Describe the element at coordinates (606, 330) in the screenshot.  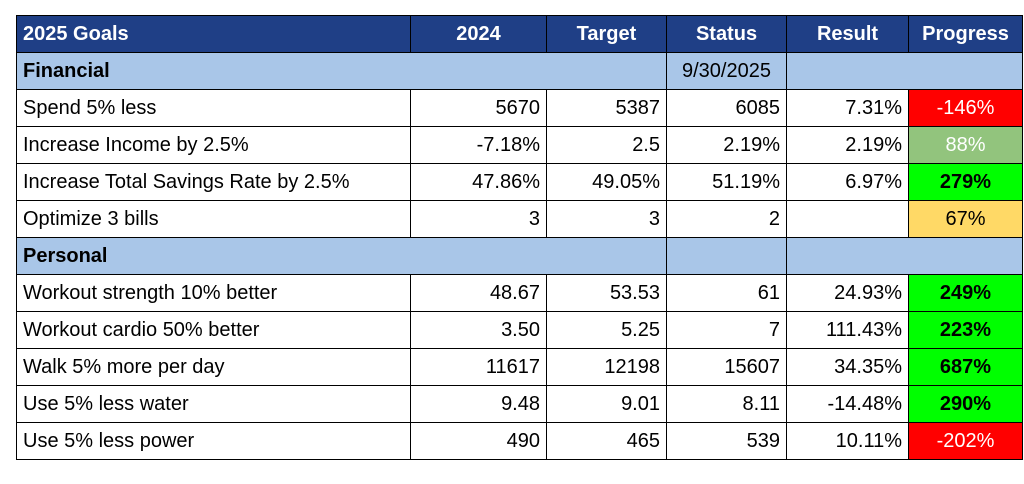
I see `target-cell: 5.25` at that location.